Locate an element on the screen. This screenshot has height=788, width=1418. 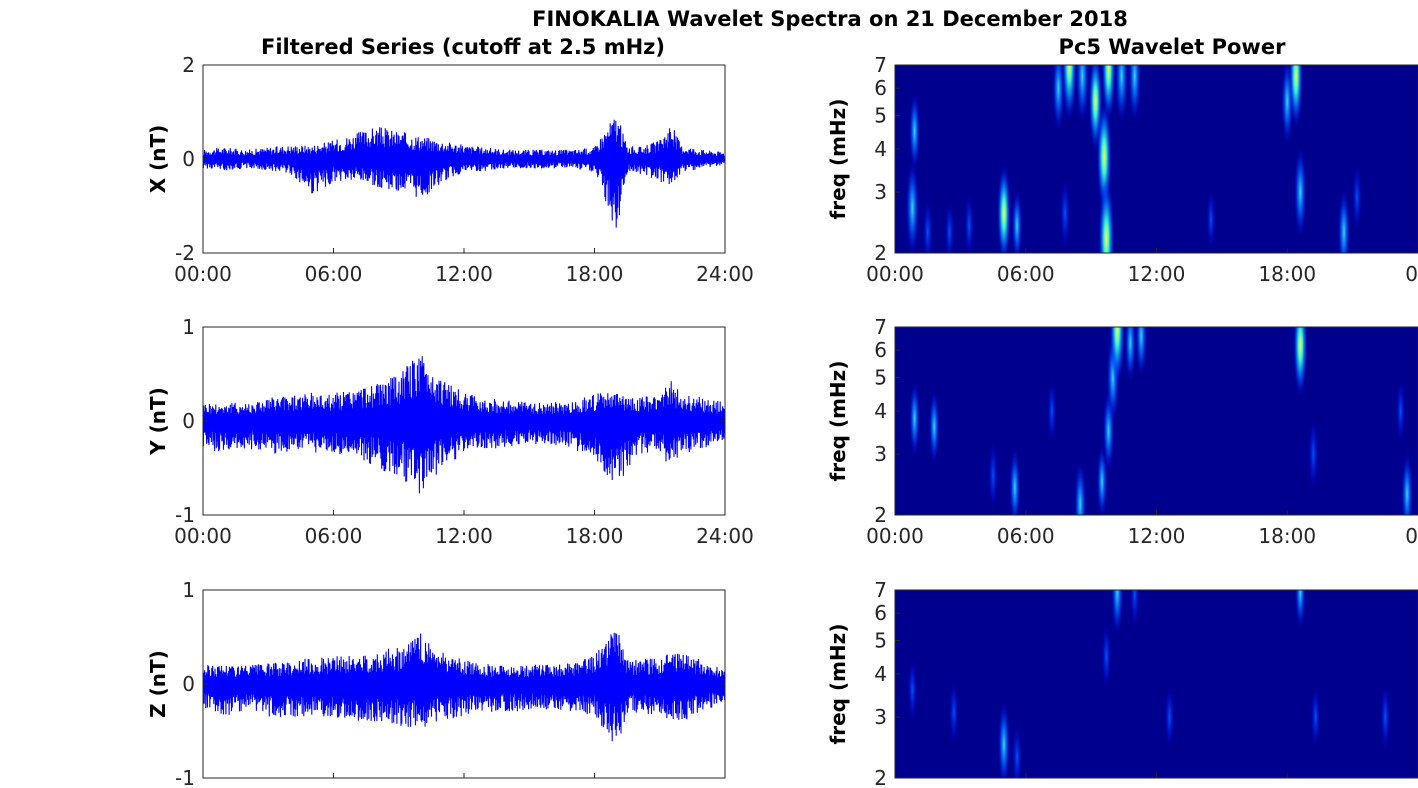
x-series-panel: -2 0 2 00:00 06:00 12:00 18:00 24:00 X (nT) is located at coordinates (450, 169).